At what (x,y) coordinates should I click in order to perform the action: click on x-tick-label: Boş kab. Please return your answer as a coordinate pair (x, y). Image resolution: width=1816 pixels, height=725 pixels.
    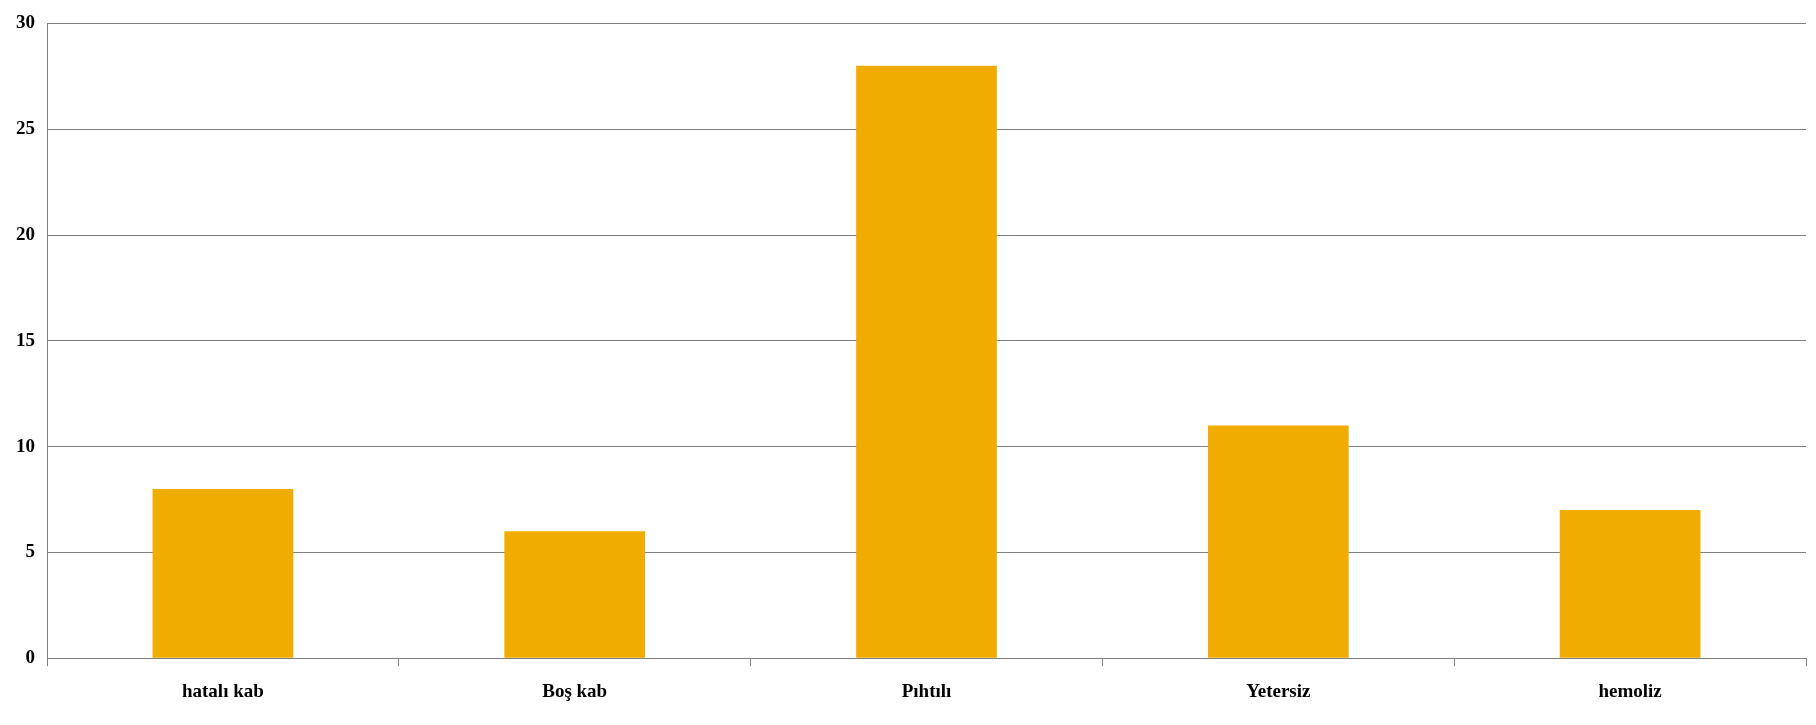
    Looking at the image, I should click on (575, 690).